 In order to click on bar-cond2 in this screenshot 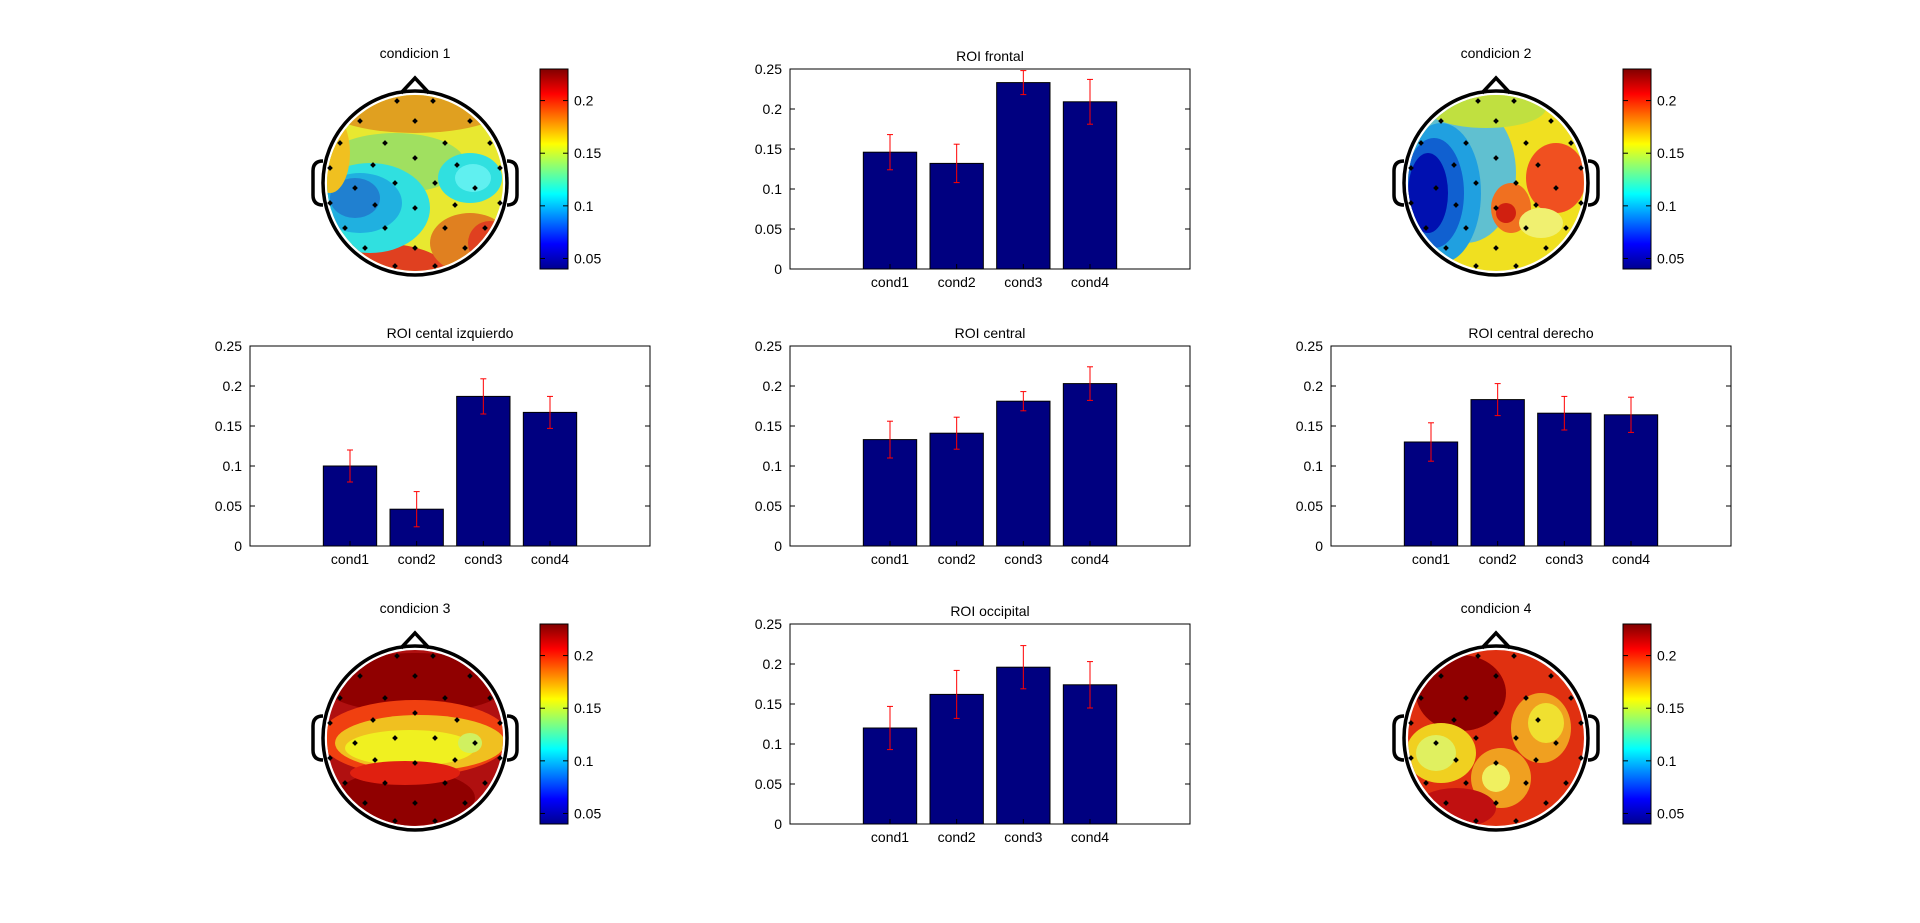, I will do `click(1497, 473)`.